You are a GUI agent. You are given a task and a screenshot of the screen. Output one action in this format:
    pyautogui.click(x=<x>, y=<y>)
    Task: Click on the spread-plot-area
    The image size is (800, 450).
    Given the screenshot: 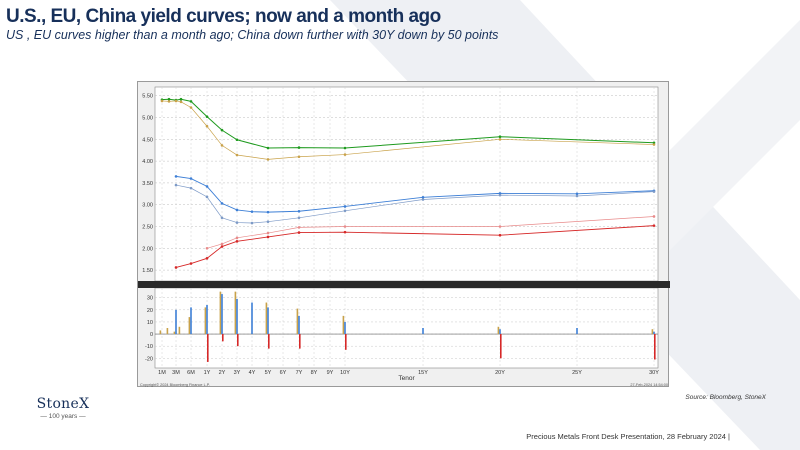 What is the action you would take?
    pyautogui.click(x=406, y=328)
    